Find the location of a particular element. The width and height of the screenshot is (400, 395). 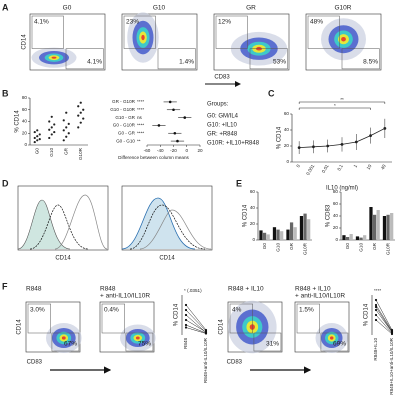

x-tick-label: 10 is located at coordinates (369, 166).